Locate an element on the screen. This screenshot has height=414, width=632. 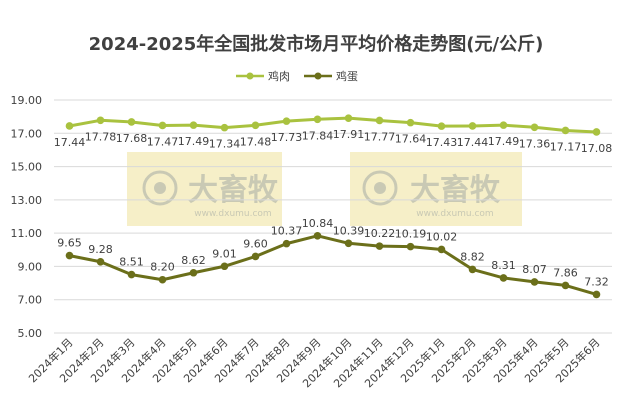
data-label-egg: 9.65 is located at coordinates (69, 243).